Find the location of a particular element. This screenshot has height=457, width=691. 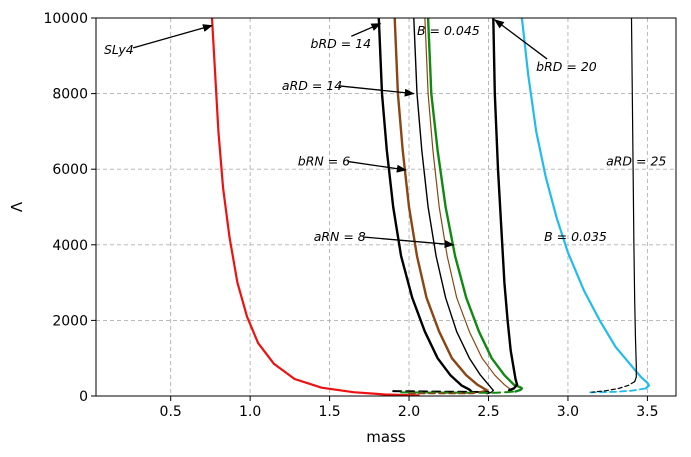

series-line: aRD = 25 is located at coordinates (633, 200).